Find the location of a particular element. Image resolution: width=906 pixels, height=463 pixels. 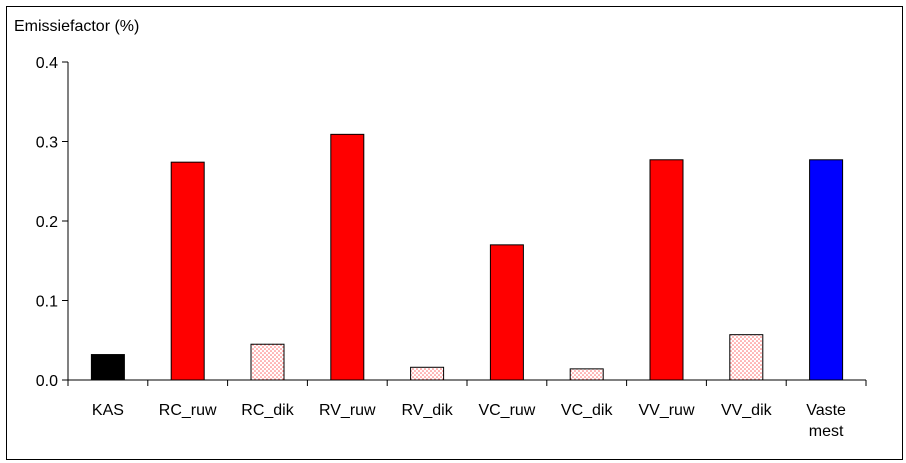

x-tick-label: RV_ruw is located at coordinates (347, 410).